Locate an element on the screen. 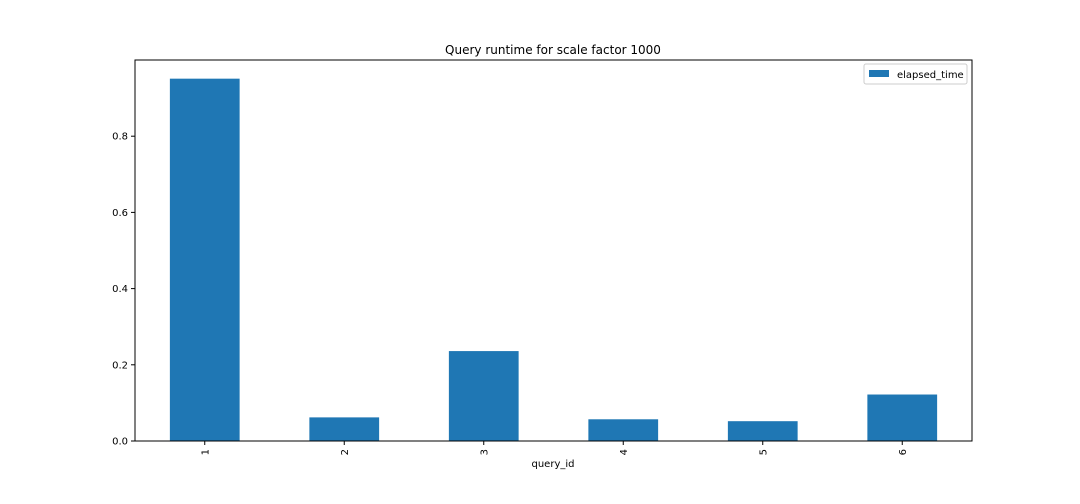 The height and width of the screenshot is (504, 1080). legend-label-elapsed-time: elapsed_time is located at coordinates (930, 75).